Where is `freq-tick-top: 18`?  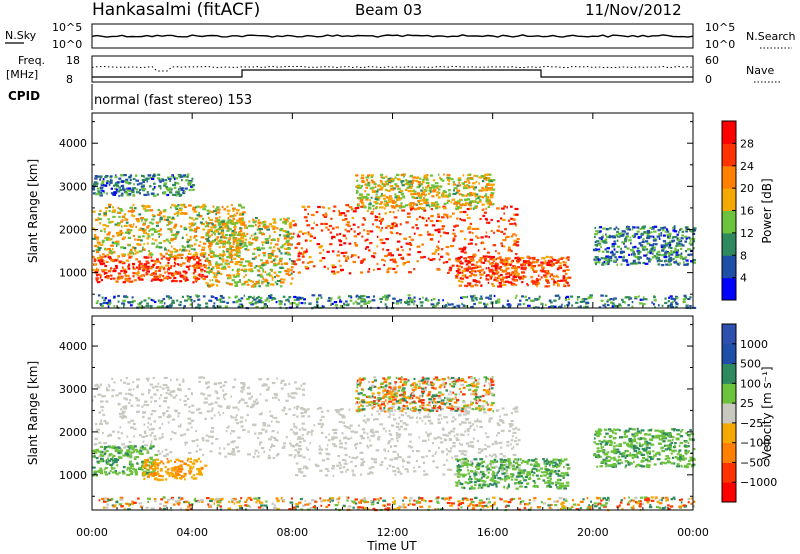 freq-tick-top: 18 is located at coordinates (73, 60).